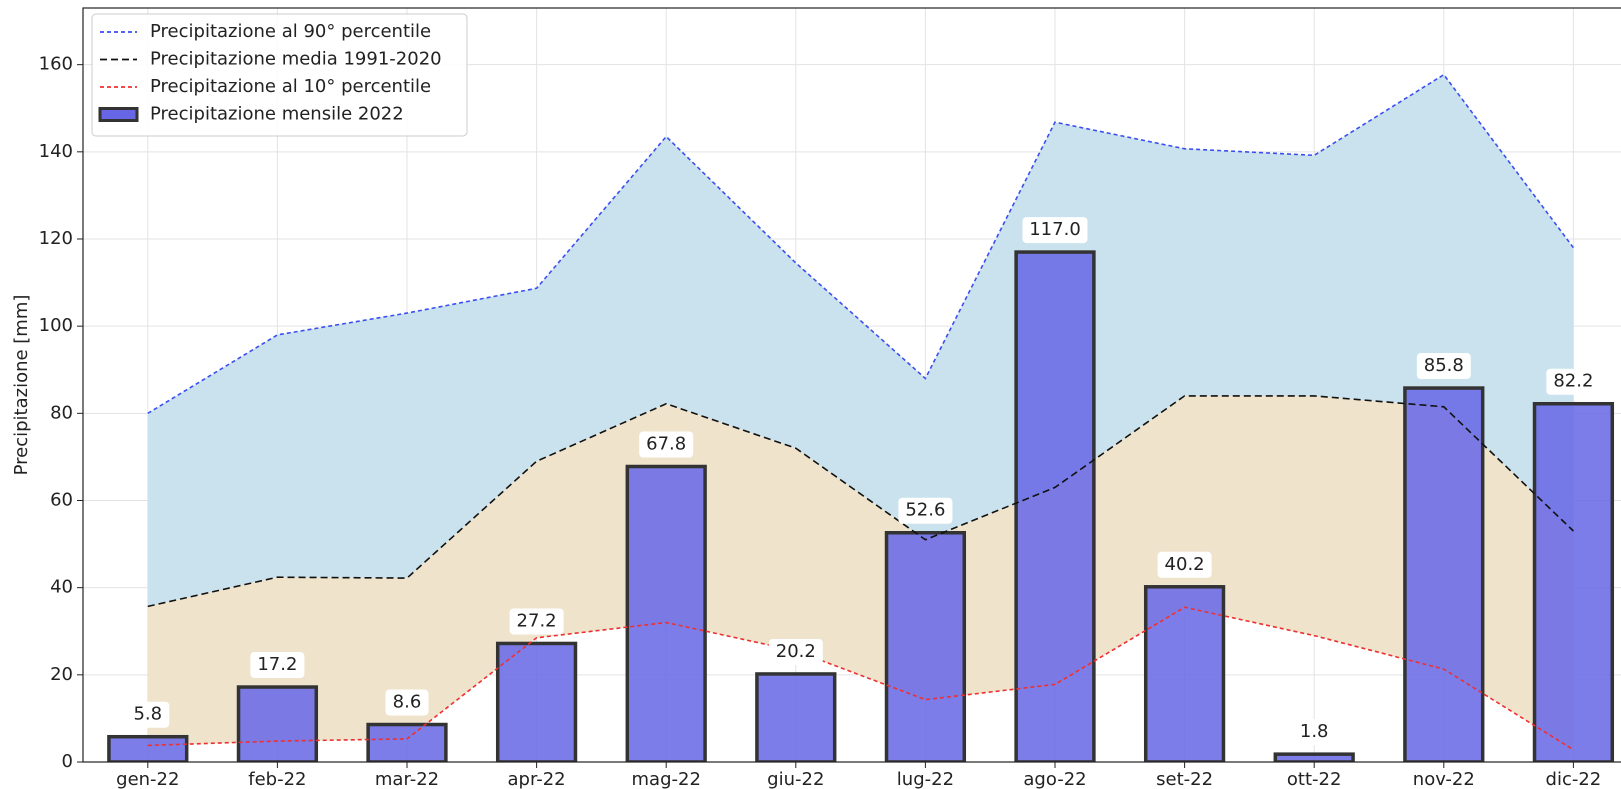 This screenshot has width=1621, height=789. What do you see at coordinates (290, 86) in the screenshot?
I see `legend-label: Precipitazione al 10° percentile` at bounding box center [290, 86].